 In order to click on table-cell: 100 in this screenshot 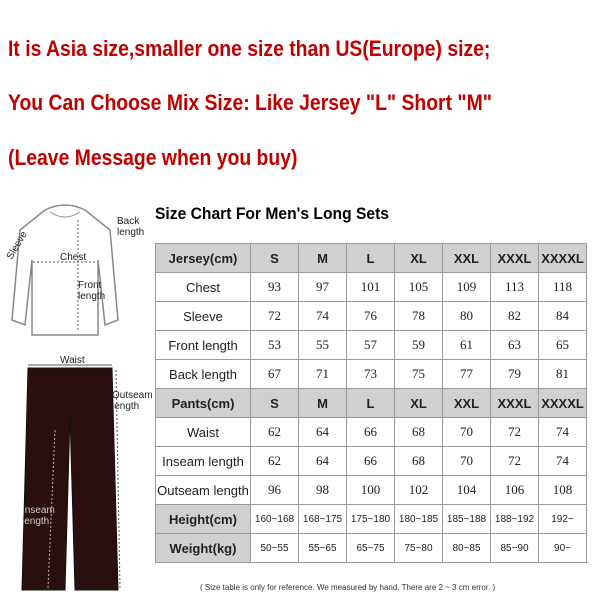, I will do `click(370, 490)`.